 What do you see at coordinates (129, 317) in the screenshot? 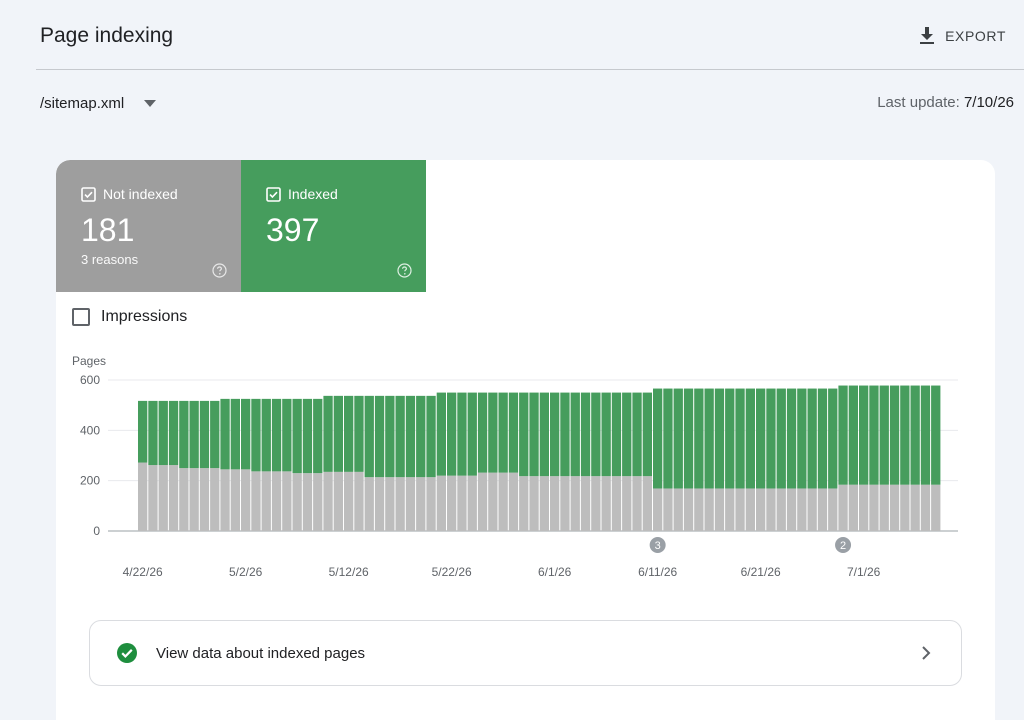
I see `impressions-toggle: Impressions` at bounding box center [129, 317].